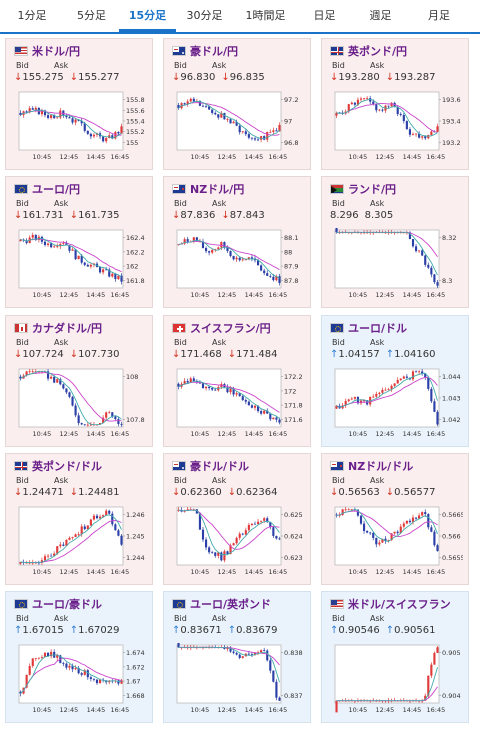 The image size is (480, 730). Describe the element at coordinates (82, 403) in the screenshot. I see `mini-candlestick-chart: 108 107.8 10:45 12:45 14:45 16:45` at that location.